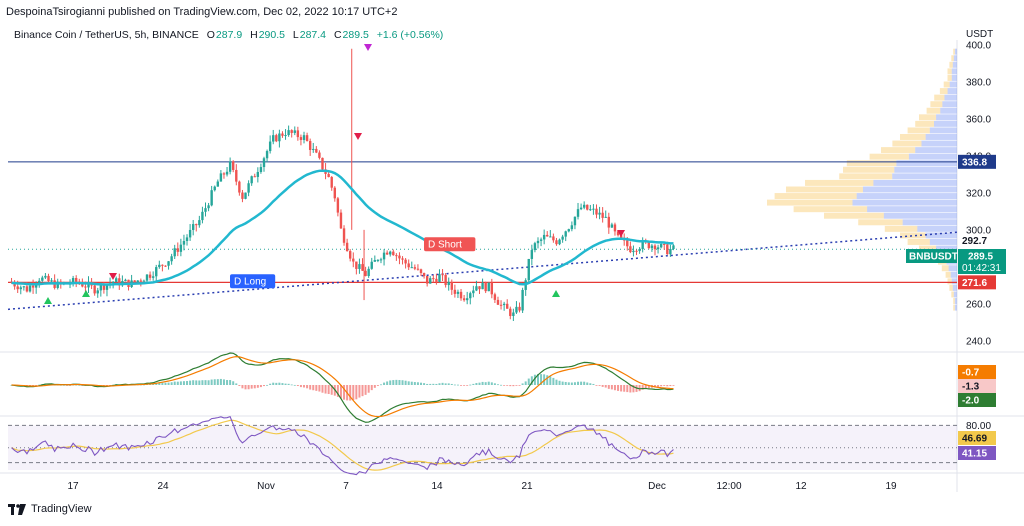 The height and width of the screenshot is (526, 1024). Describe the element at coordinates (974, 241) in the screenshot. I see `trendline-price-tag-text: 292.7` at that location.